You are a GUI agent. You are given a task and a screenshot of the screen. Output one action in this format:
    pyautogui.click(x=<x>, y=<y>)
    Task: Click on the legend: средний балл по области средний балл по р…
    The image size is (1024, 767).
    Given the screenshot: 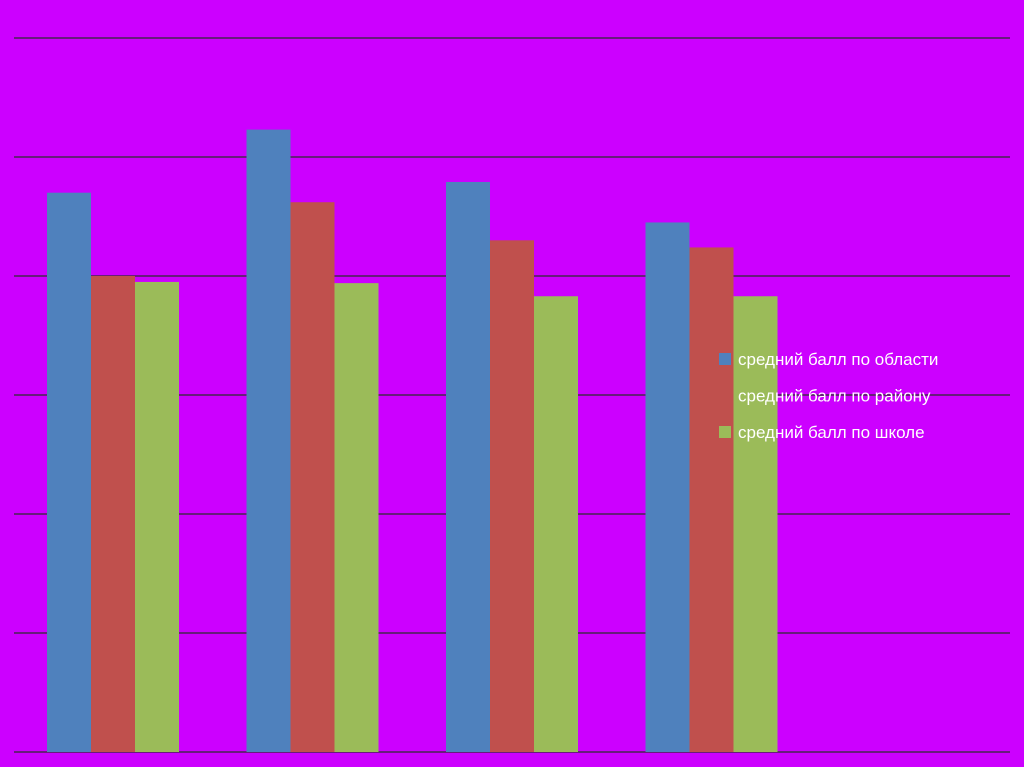 What is the action you would take?
    pyautogui.click(x=828, y=396)
    